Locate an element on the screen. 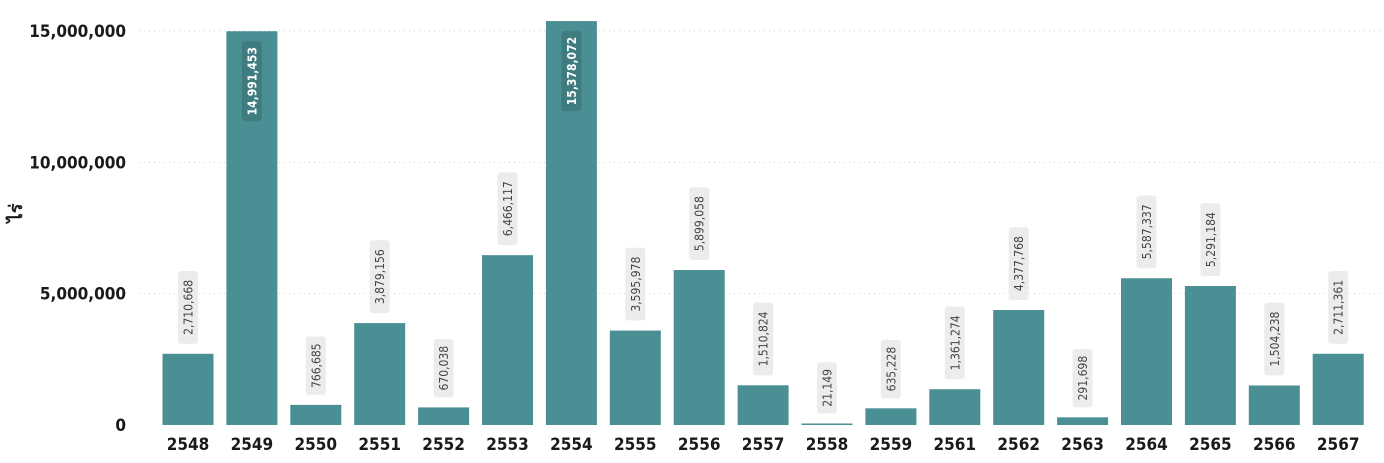 This screenshot has height=463, width=1384. data-label-text: 3,595,978 is located at coordinates (636, 284).